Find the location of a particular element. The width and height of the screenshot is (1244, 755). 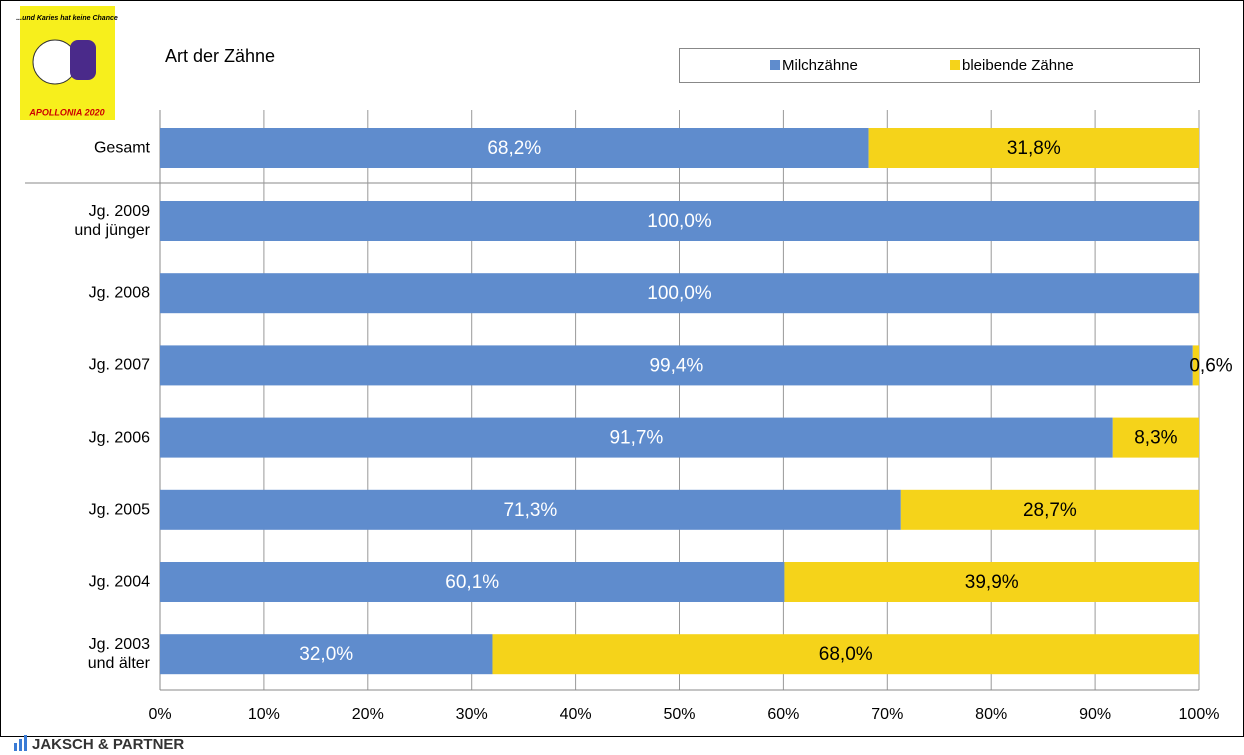

y-tick-label: Jg. 2005 is located at coordinates (119, 510).